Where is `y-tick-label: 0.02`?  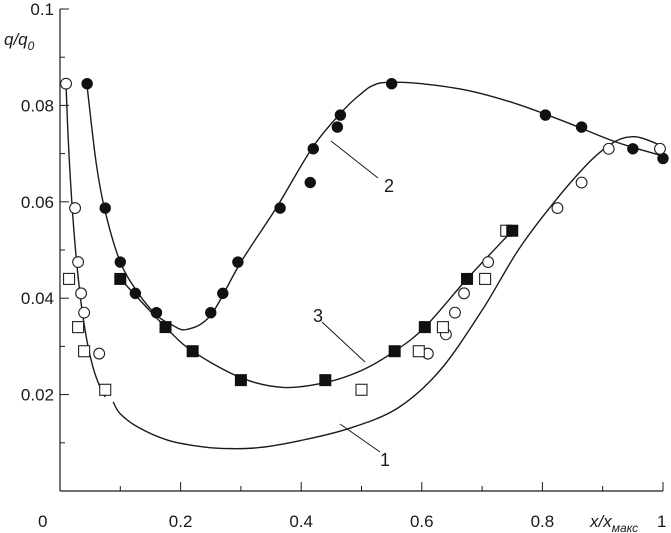
y-tick-label: 0.02 is located at coordinates (37, 395).